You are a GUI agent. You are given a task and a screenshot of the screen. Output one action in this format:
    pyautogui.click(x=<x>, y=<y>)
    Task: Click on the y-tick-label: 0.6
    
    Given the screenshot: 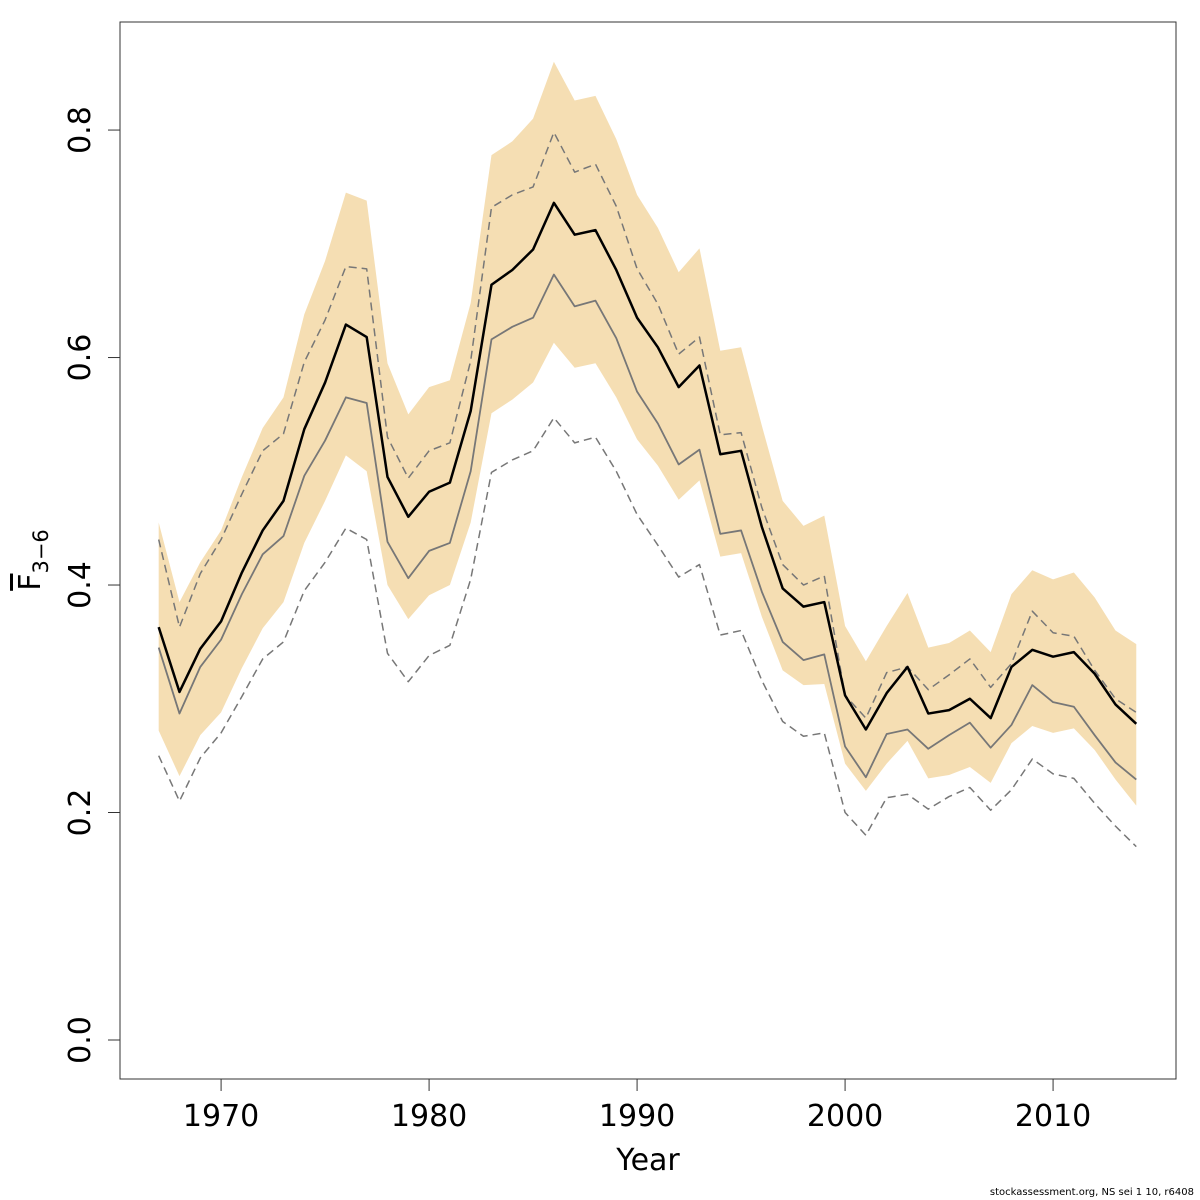 What is the action you would take?
    pyautogui.click(x=80, y=358)
    